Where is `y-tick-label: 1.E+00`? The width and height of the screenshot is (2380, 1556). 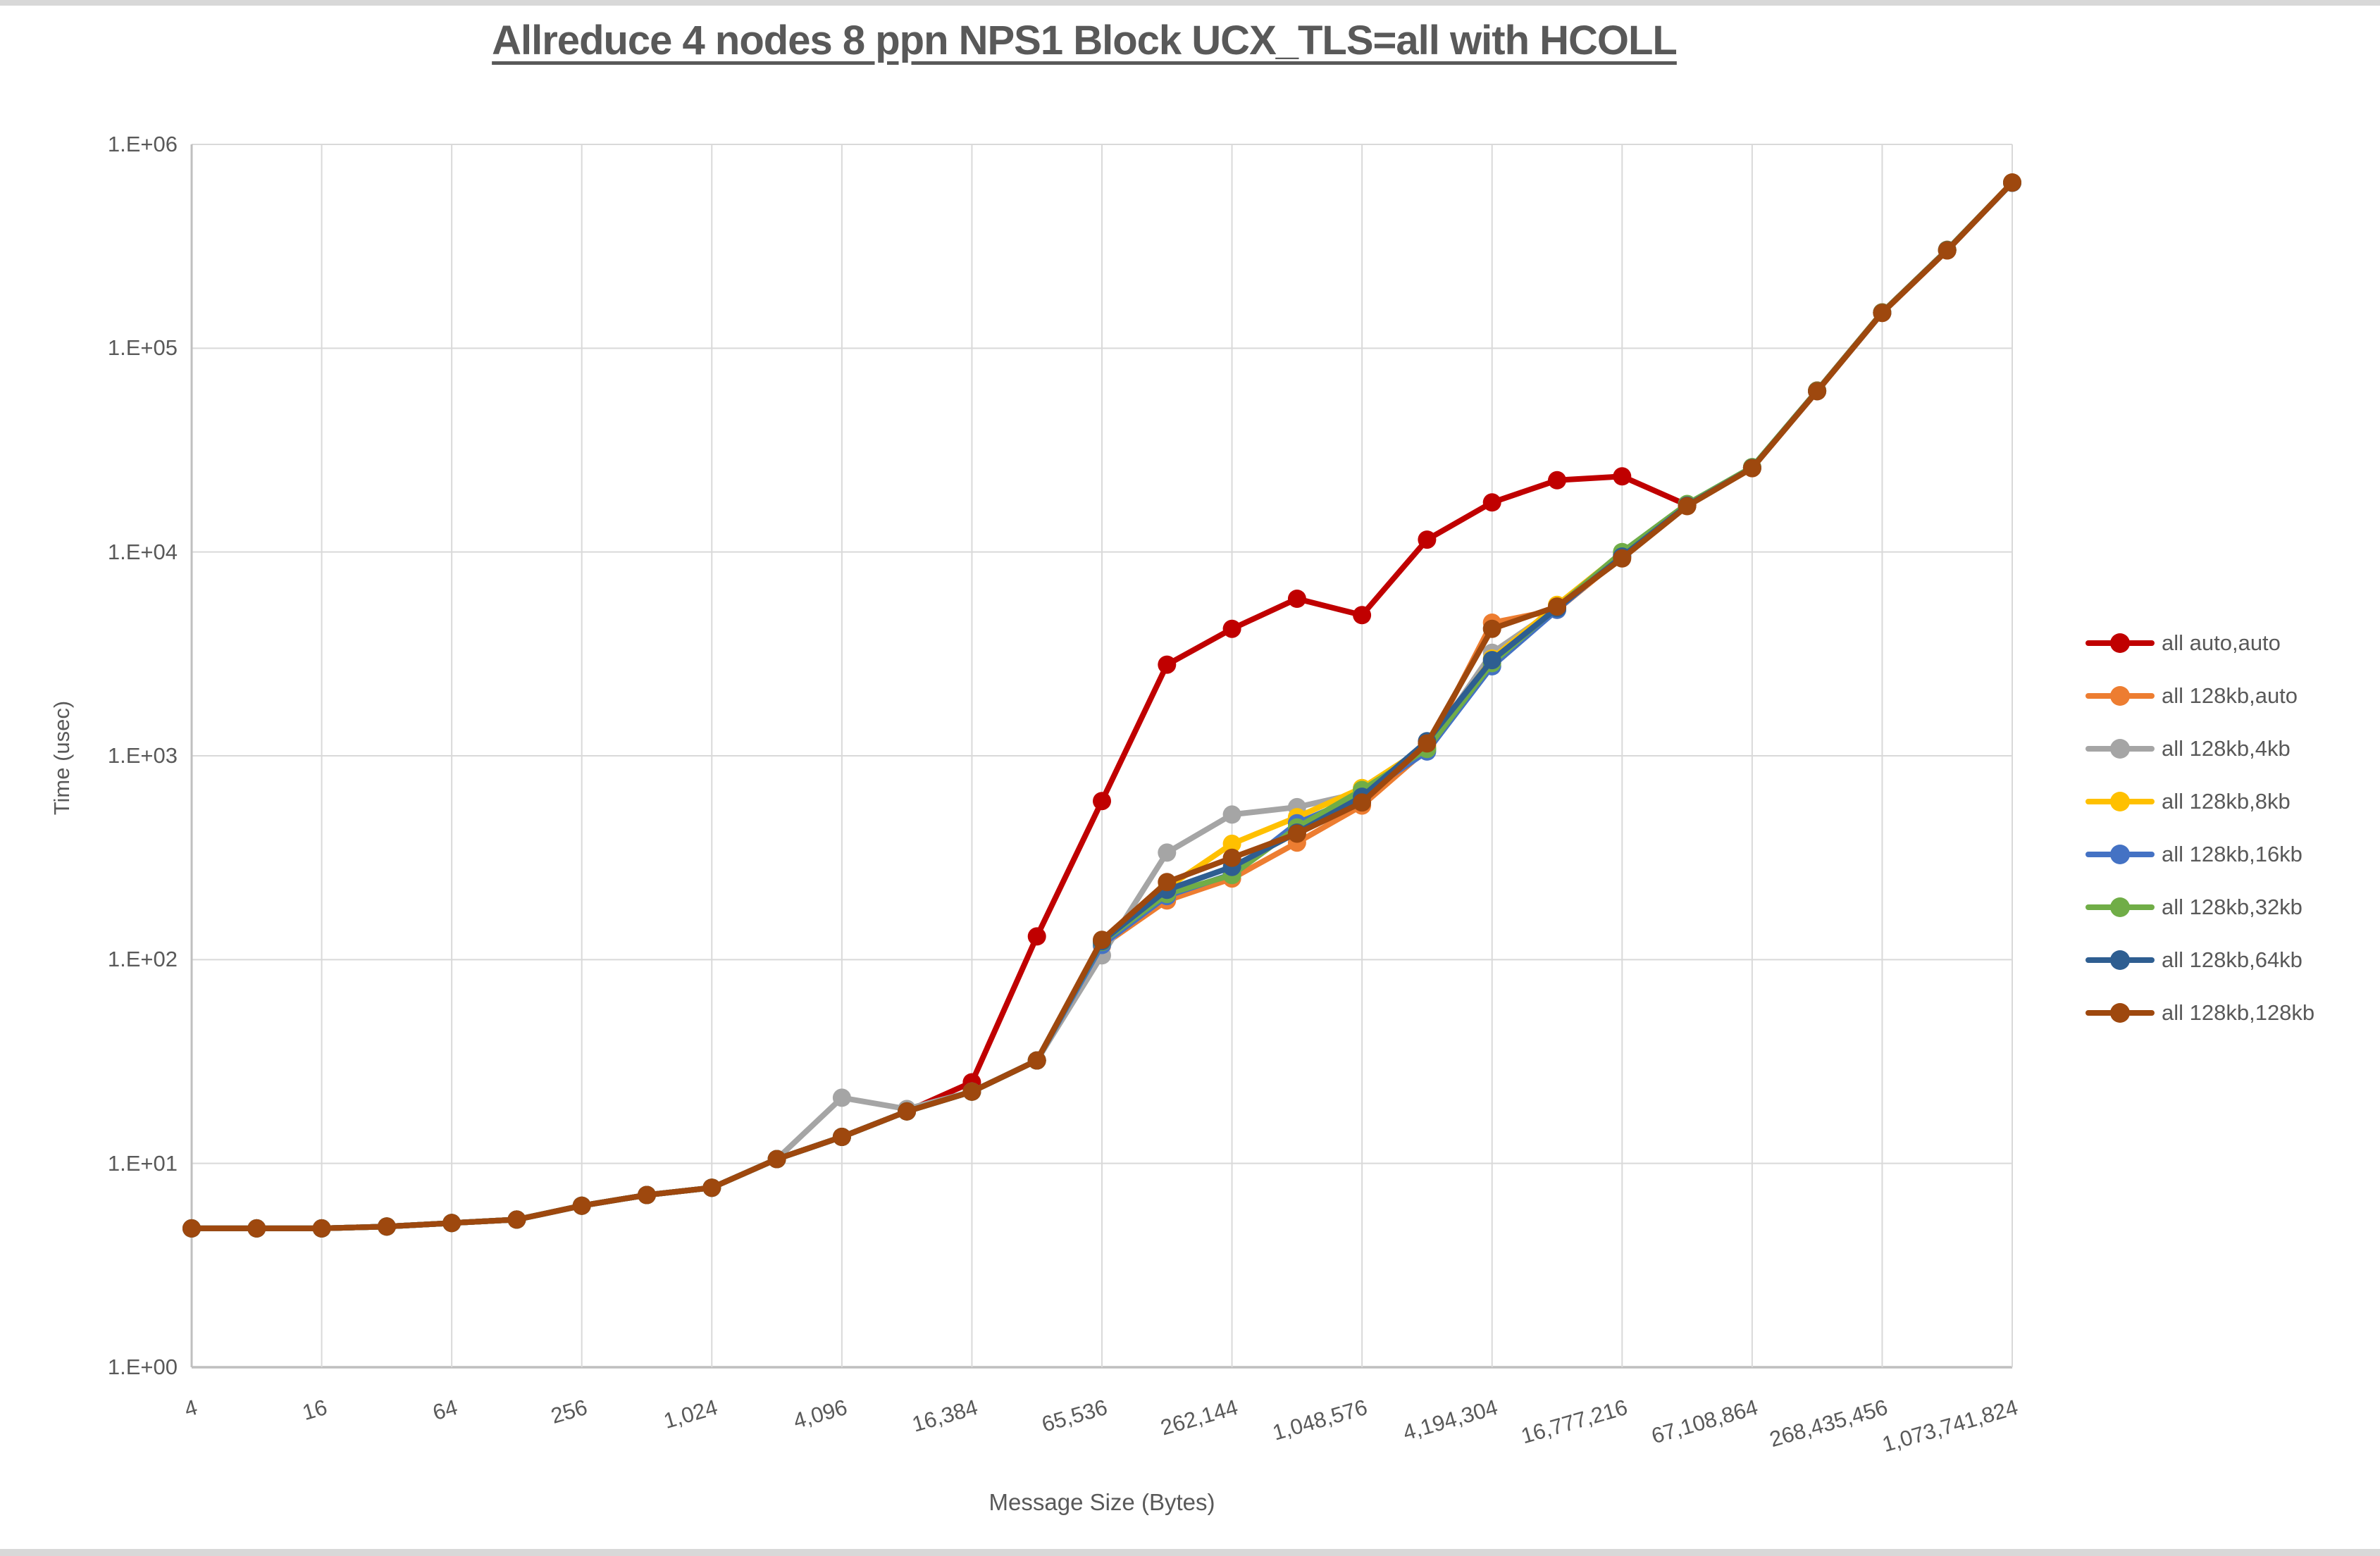 y-tick-label: 1.E+00 is located at coordinates (142, 1367).